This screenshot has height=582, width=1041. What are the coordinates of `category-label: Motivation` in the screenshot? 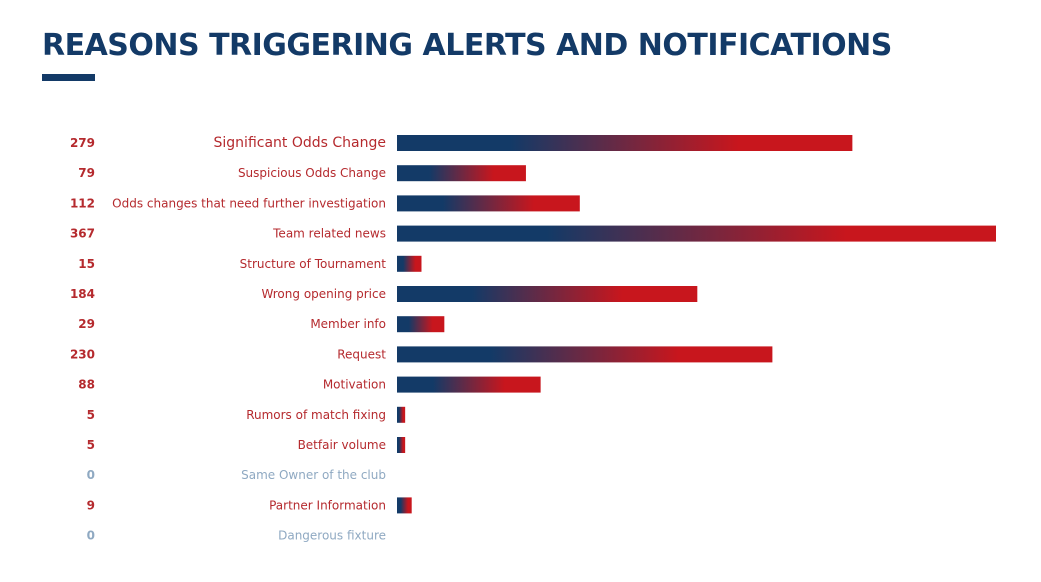 It's located at (354, 385).